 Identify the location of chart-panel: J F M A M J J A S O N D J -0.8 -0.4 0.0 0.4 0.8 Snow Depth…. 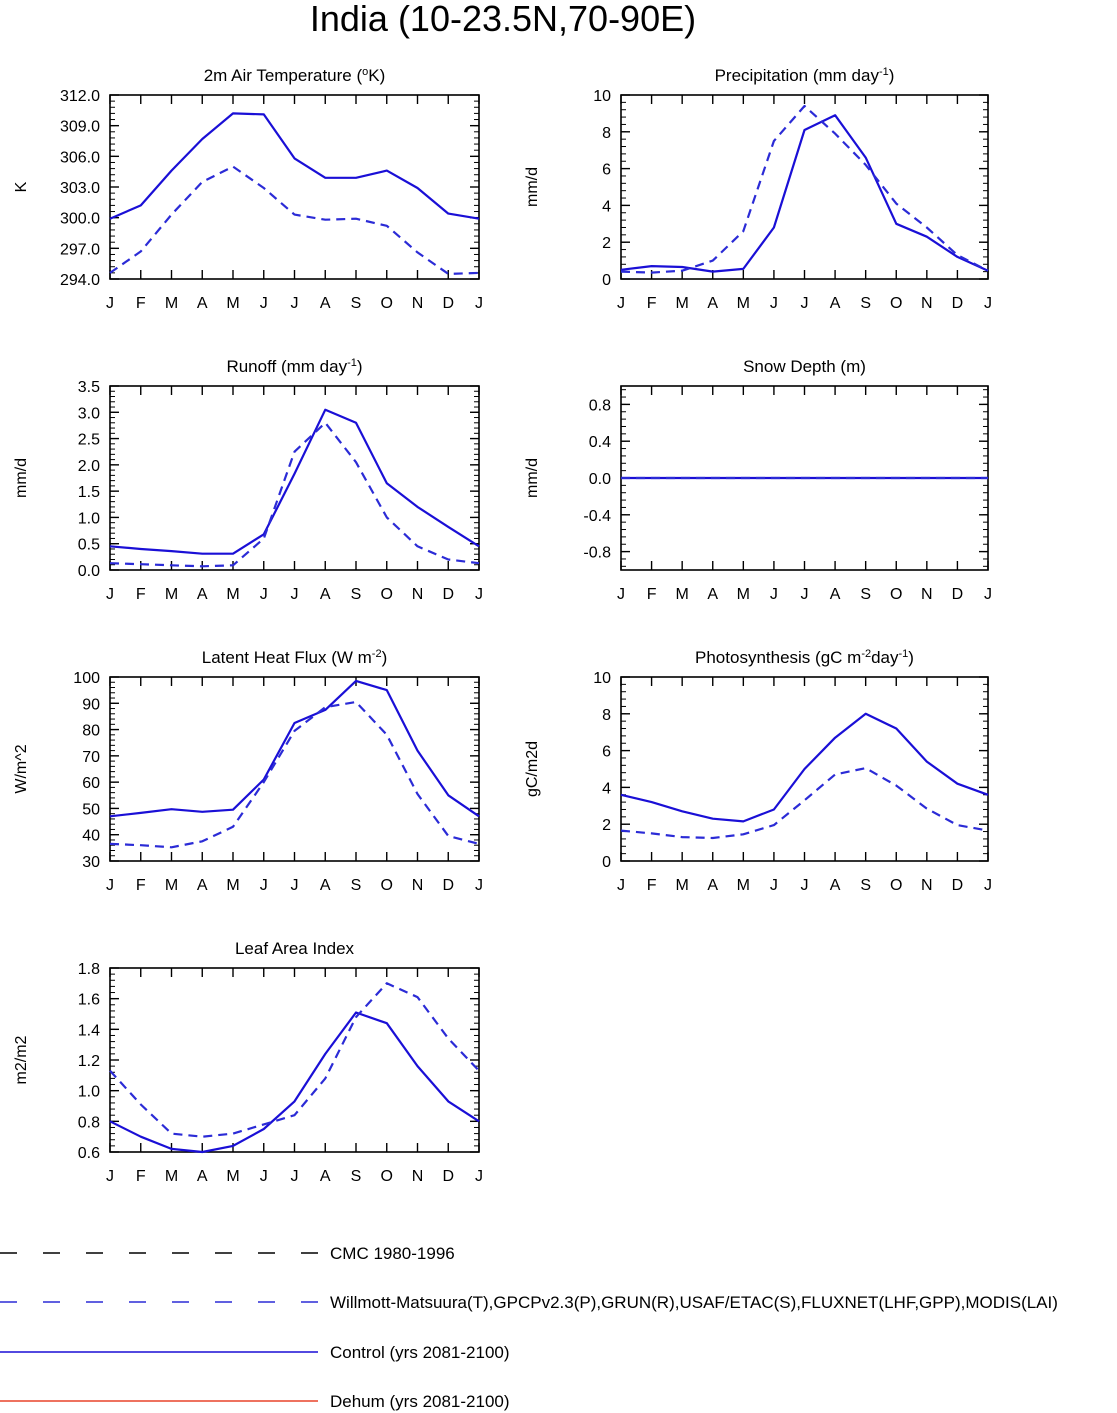
(758, 480).